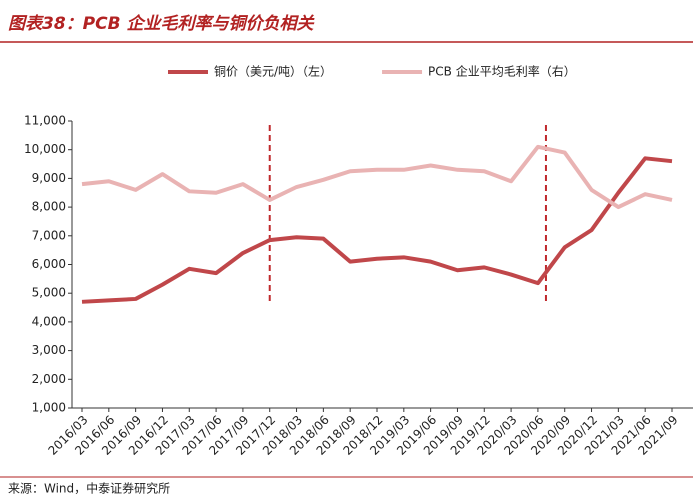  Describe the element at coordinates (273, 71) in the screenshot. I see `legend-label: 铜价（美元/吨）（左）` at that location.